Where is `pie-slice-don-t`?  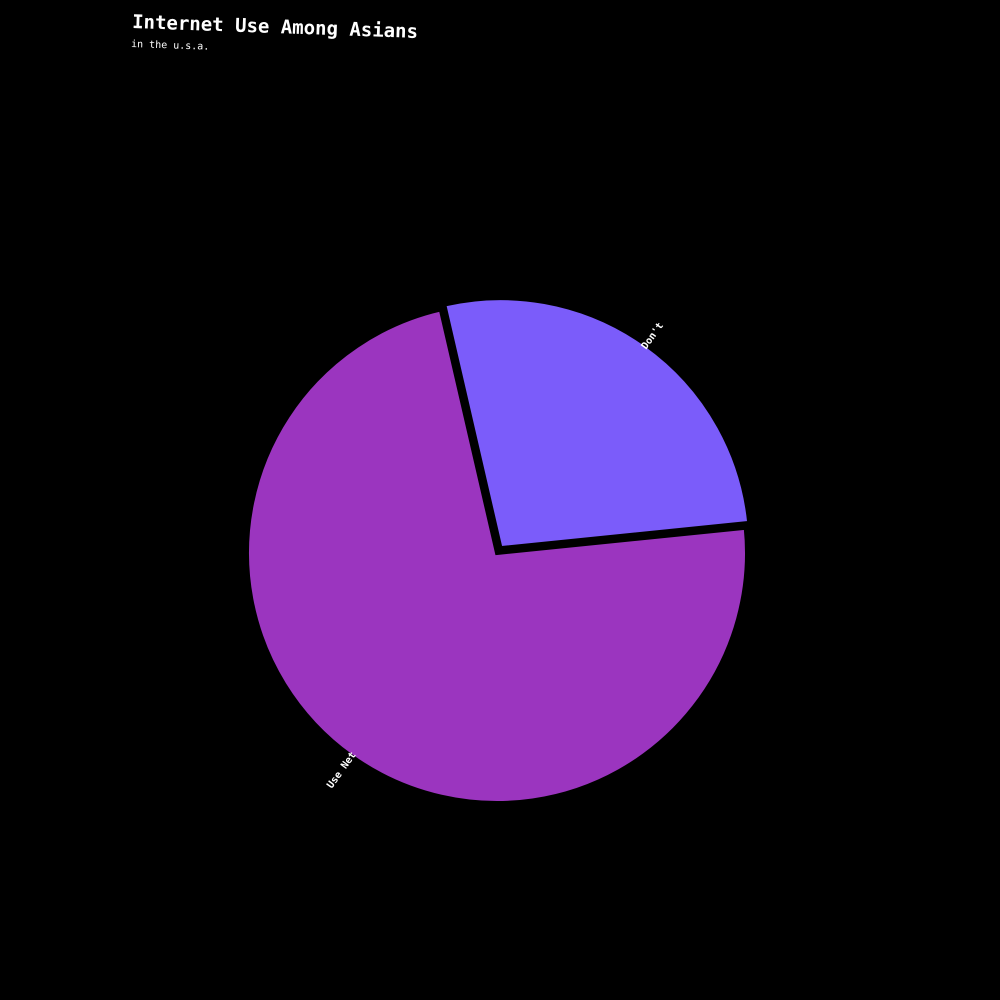
pie-slice-don-t is located at coordinates (596, 423).